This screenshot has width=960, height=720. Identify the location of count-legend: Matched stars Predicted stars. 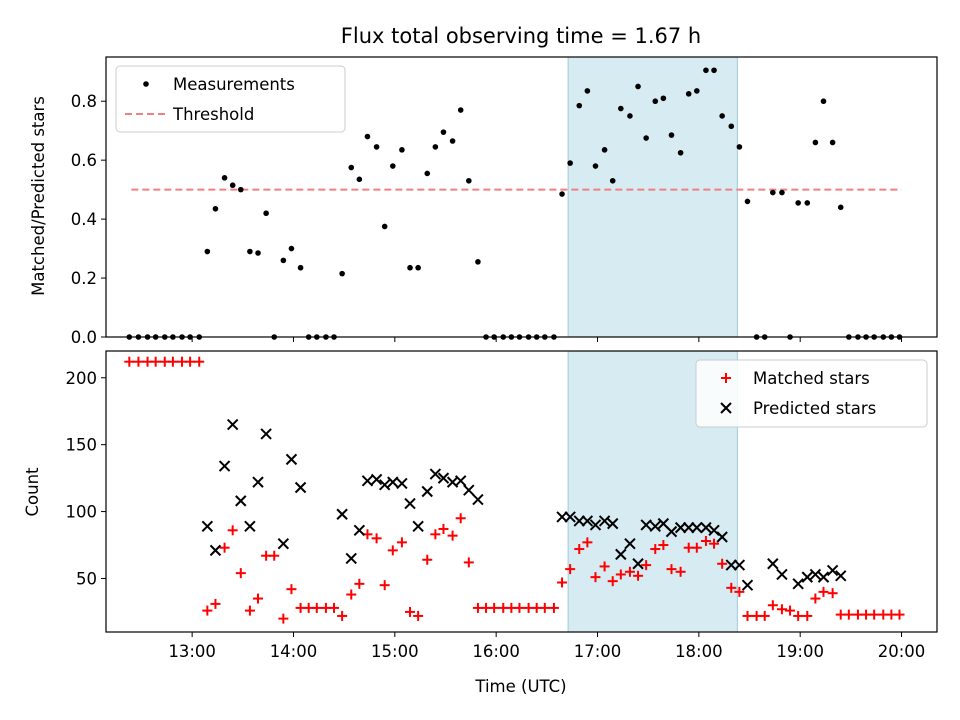
(811, 393).